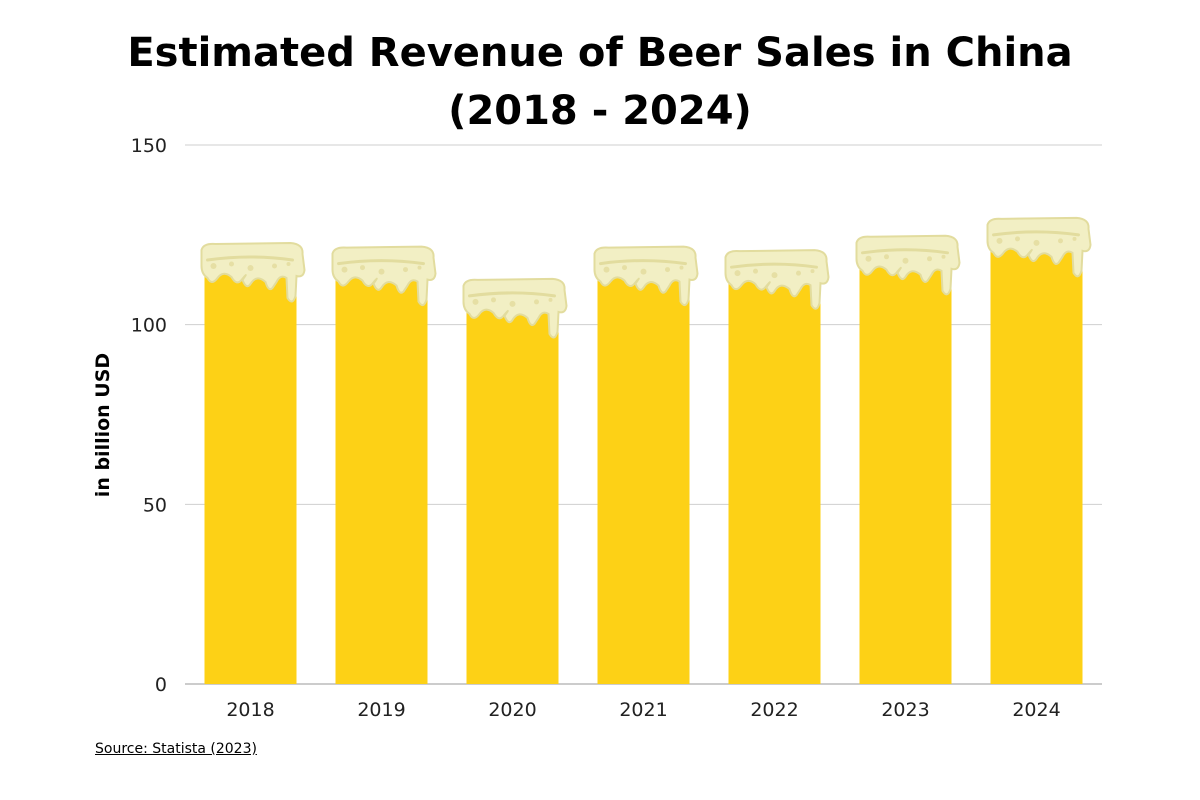 This screenshot has width=1200, height=800. I want to click on y-axis-label: in billion USD, so click(103, 425).